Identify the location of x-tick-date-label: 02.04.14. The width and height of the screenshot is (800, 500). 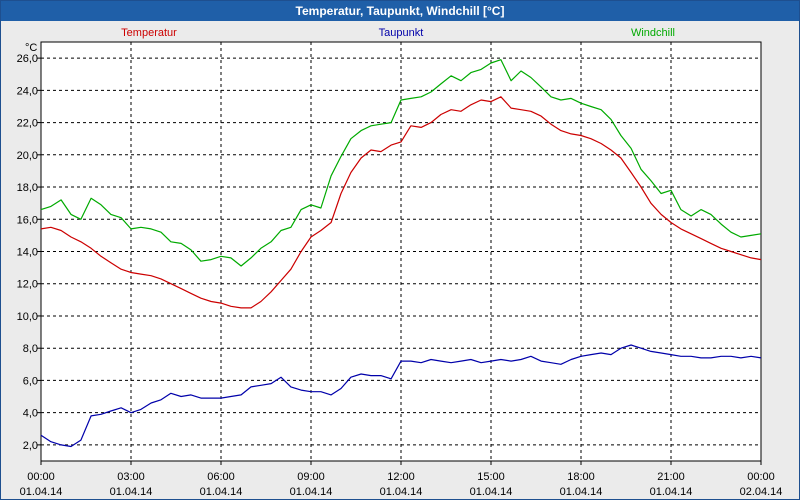
(761, 492).